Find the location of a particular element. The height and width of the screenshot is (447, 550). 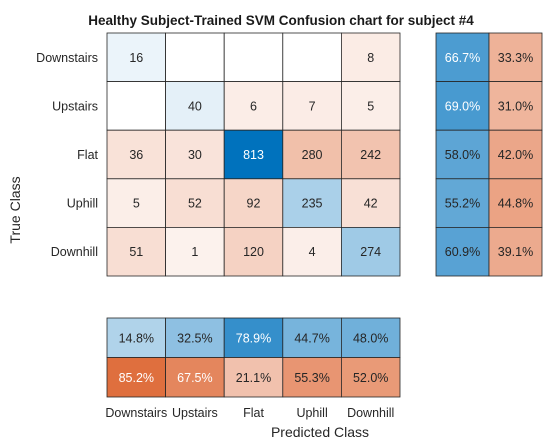

row-summary-value: 55.2% is located at coordinates (462, 204).